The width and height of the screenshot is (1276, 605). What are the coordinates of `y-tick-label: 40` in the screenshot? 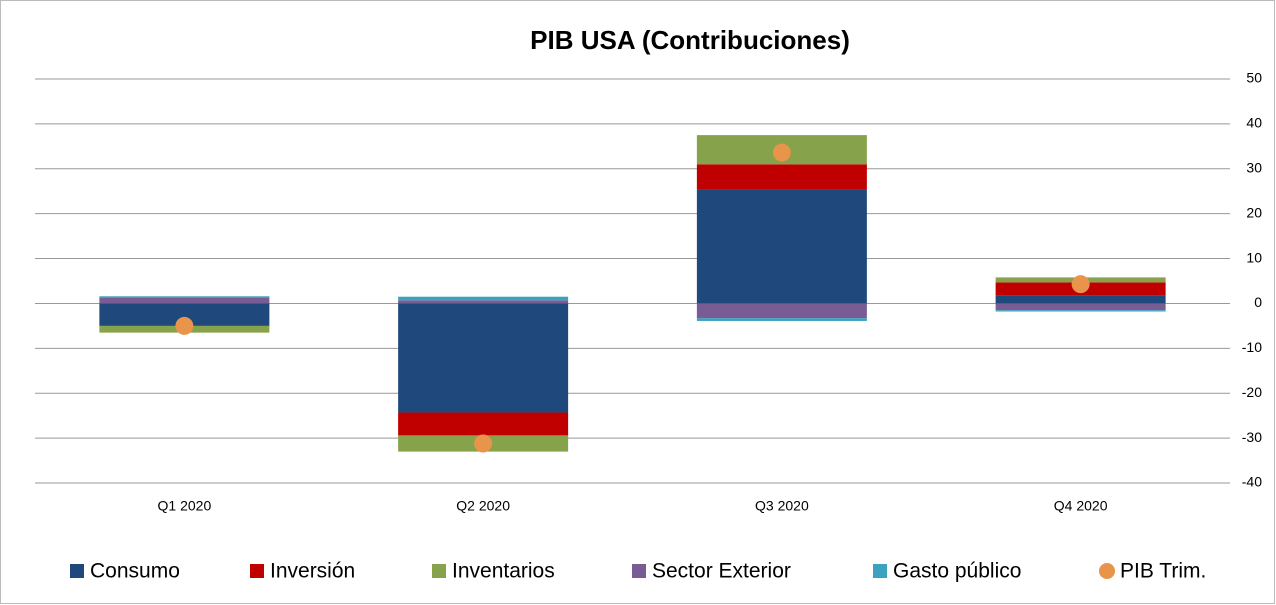 It's located at (1254, 123).